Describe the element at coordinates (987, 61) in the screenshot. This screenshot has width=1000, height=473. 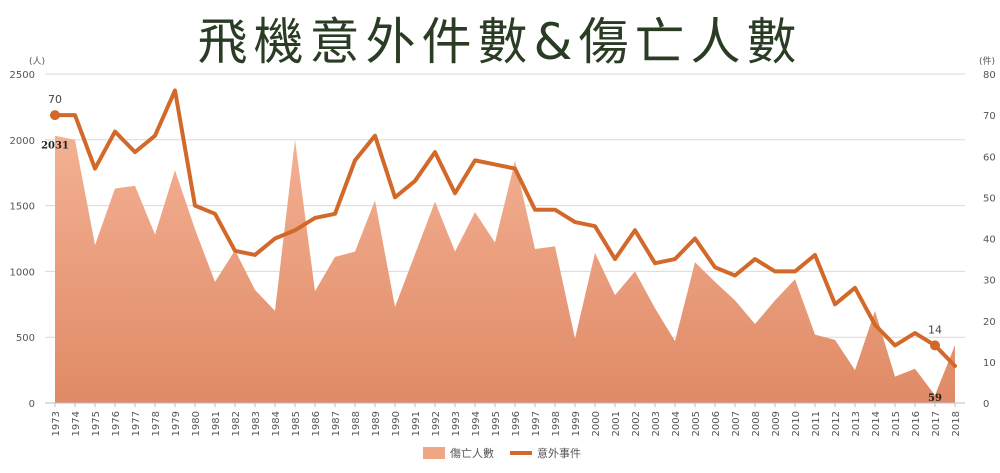
I see `right-axis-unit: (件)` at that location.